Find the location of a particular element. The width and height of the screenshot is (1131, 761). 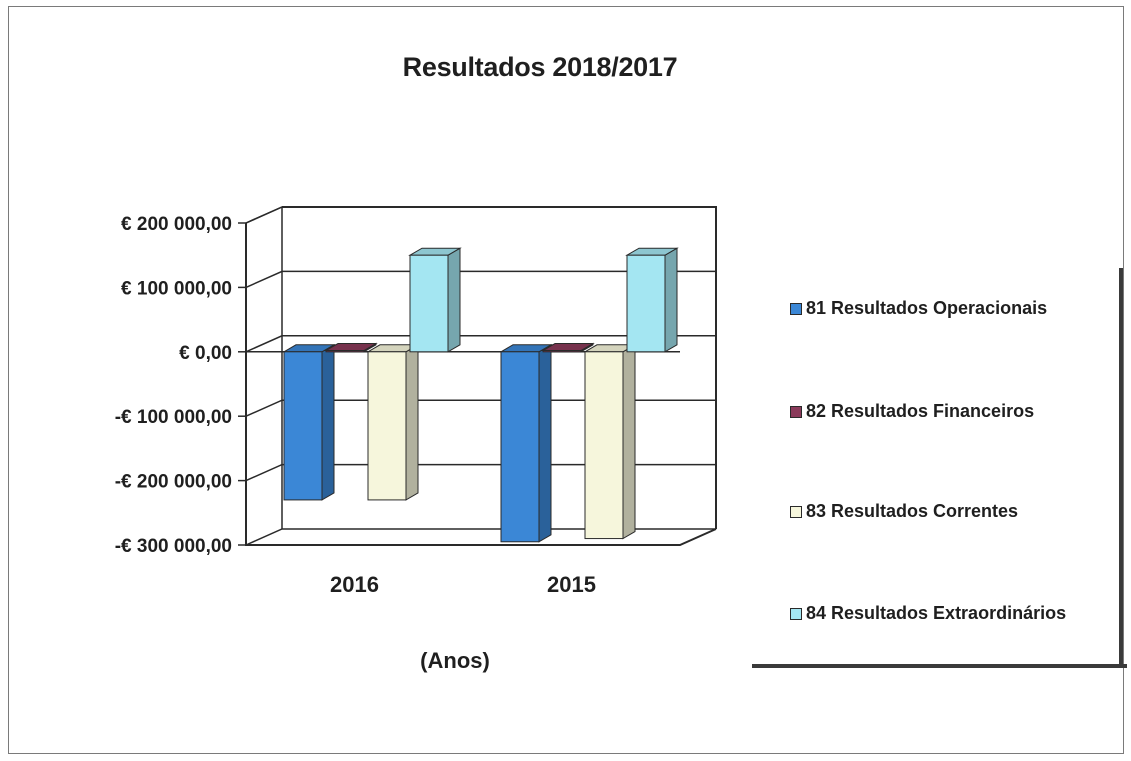

y-tick-label: -€ 100 000,00 is located at coordinates (173, 417).